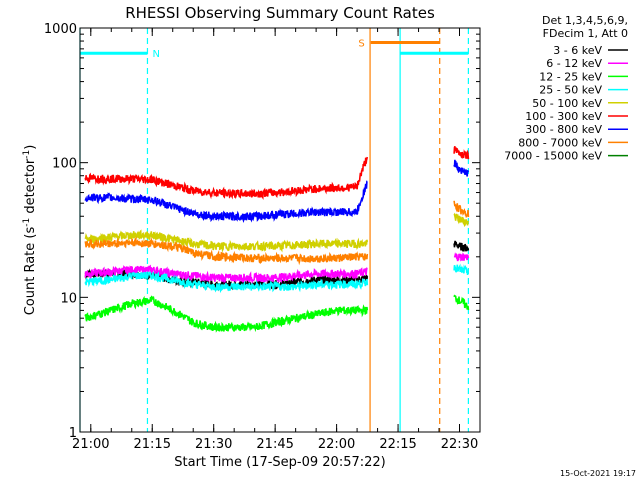 The image size is (640, 480). I want to click on y-axis-label-mid: detector, so click(30, 188).